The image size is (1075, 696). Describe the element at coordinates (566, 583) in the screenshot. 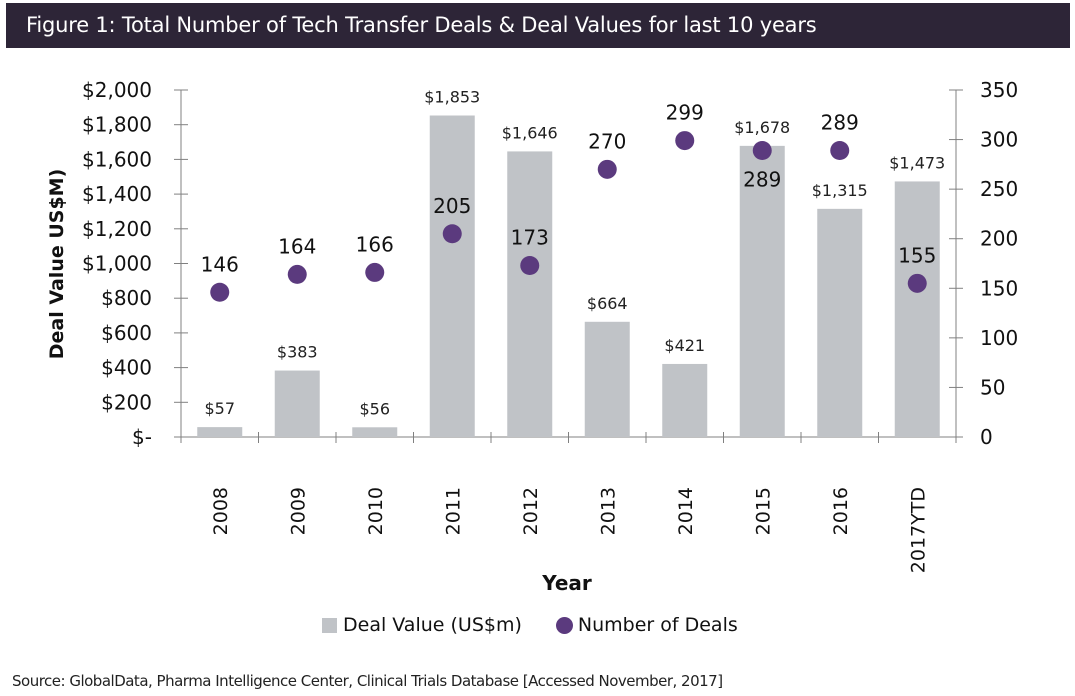

I see `x-axis-title: Year` at that location.